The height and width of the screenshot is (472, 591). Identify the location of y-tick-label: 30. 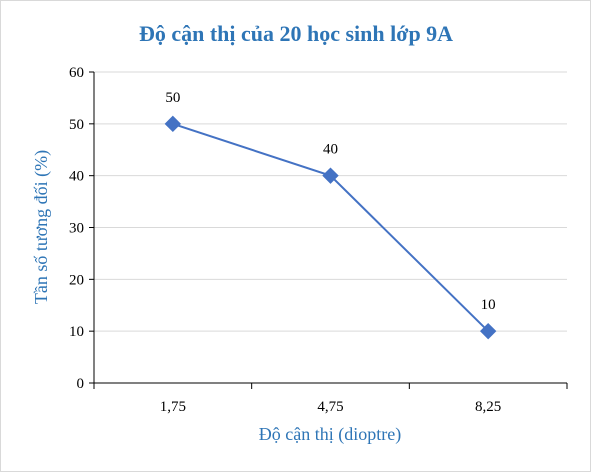
(76, 229).